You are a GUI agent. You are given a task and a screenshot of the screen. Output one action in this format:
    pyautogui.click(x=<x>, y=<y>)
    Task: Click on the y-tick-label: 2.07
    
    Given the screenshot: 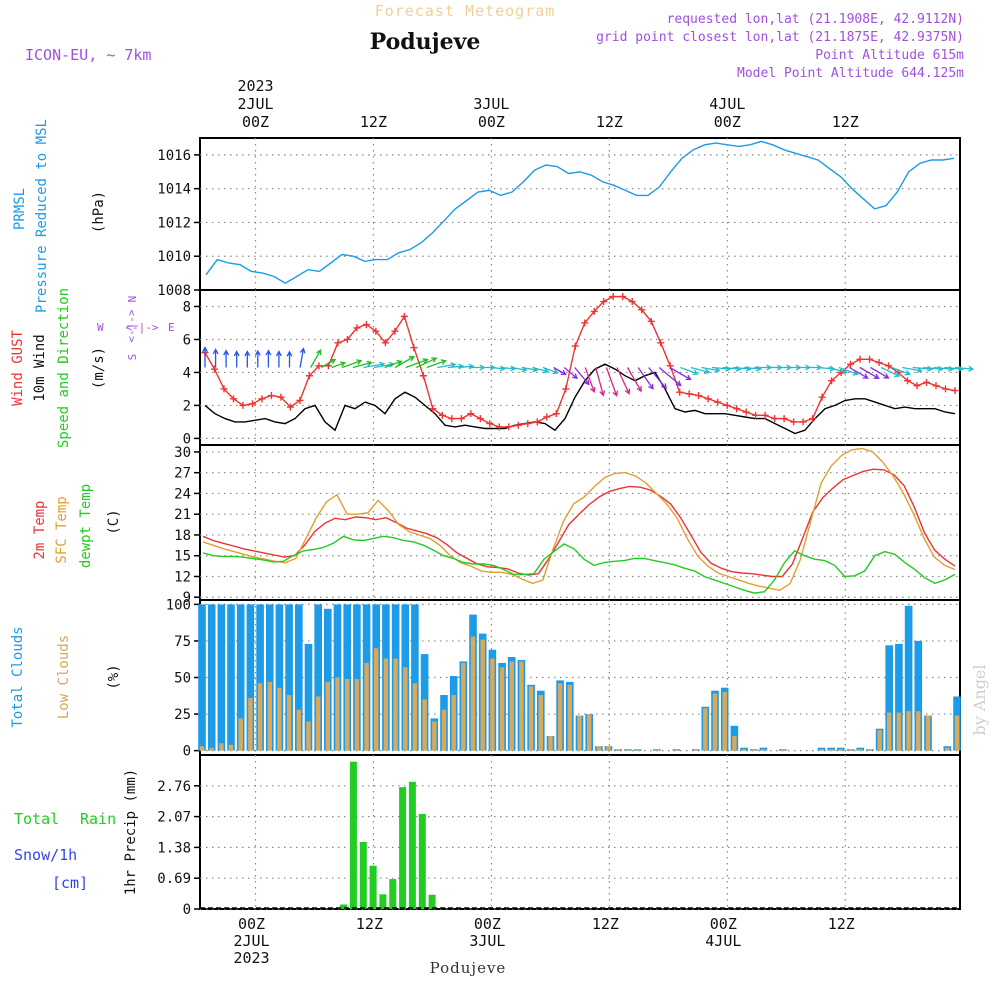 What is the action you would take?
    pyautogui.click(x=174, y=818)
    